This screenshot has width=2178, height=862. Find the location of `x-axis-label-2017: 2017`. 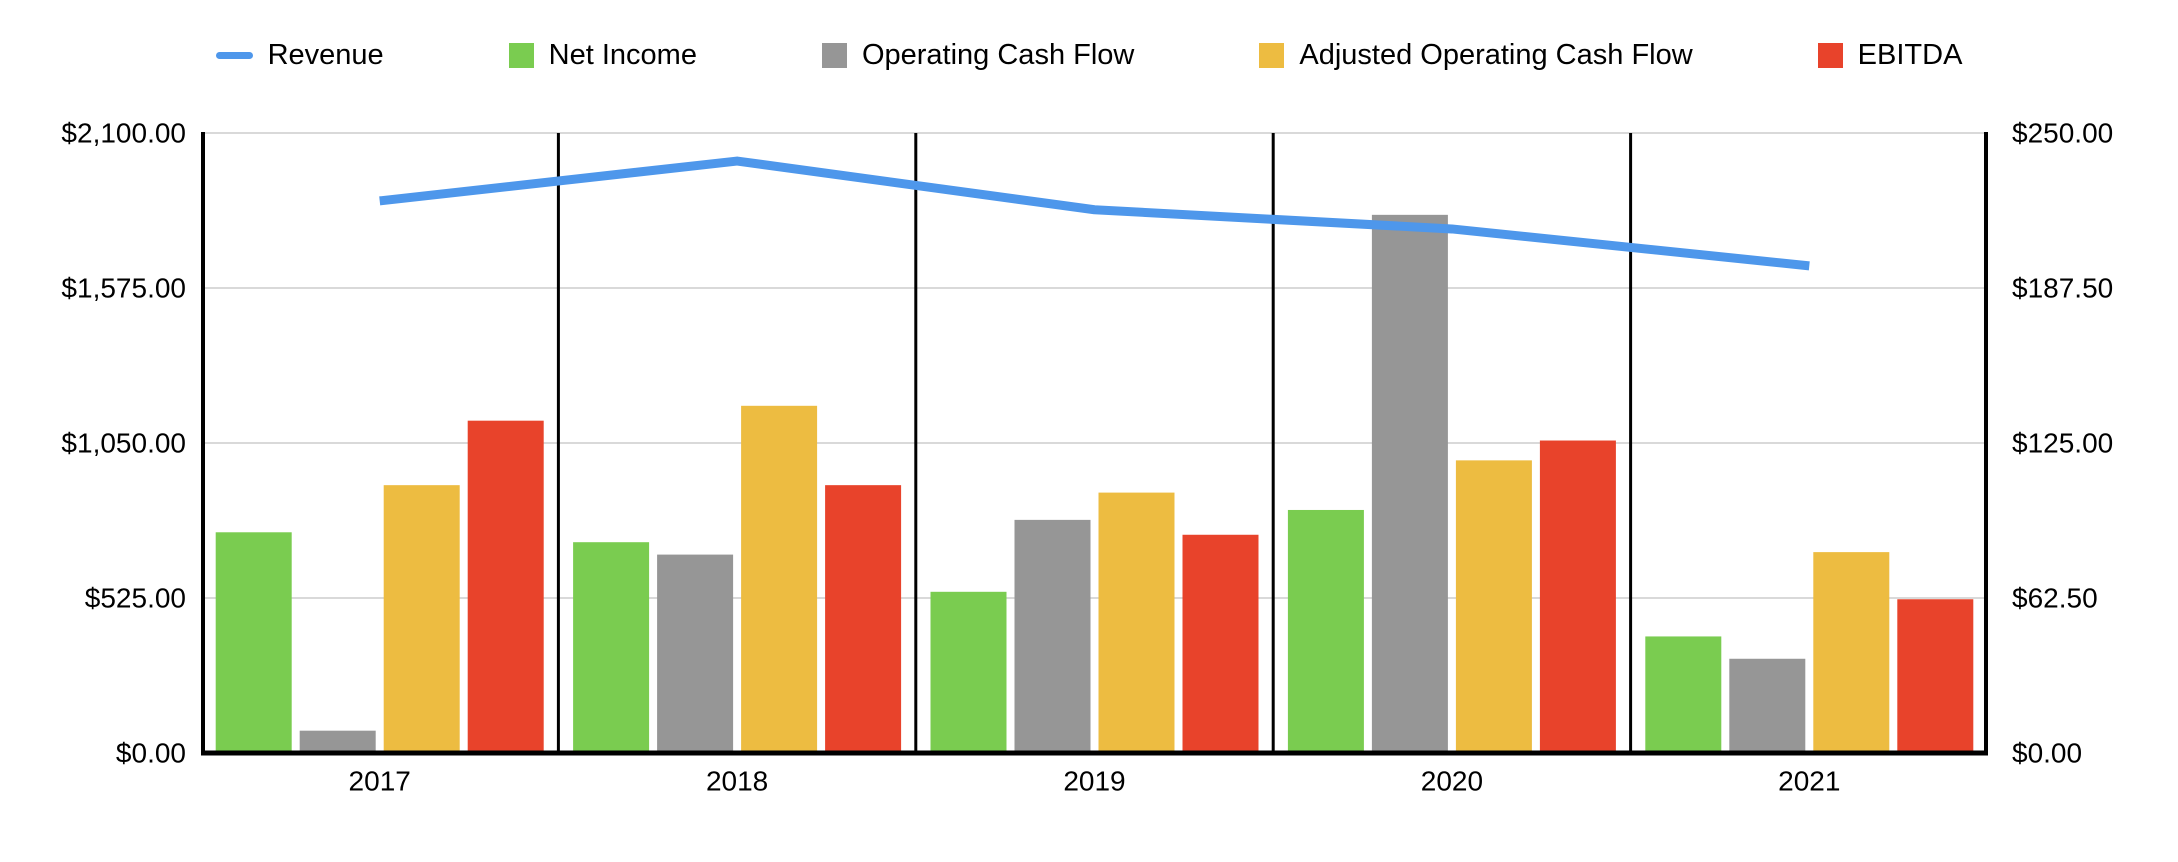

x-axis-label-2017: 2017 is located at coordinates (380, 781).